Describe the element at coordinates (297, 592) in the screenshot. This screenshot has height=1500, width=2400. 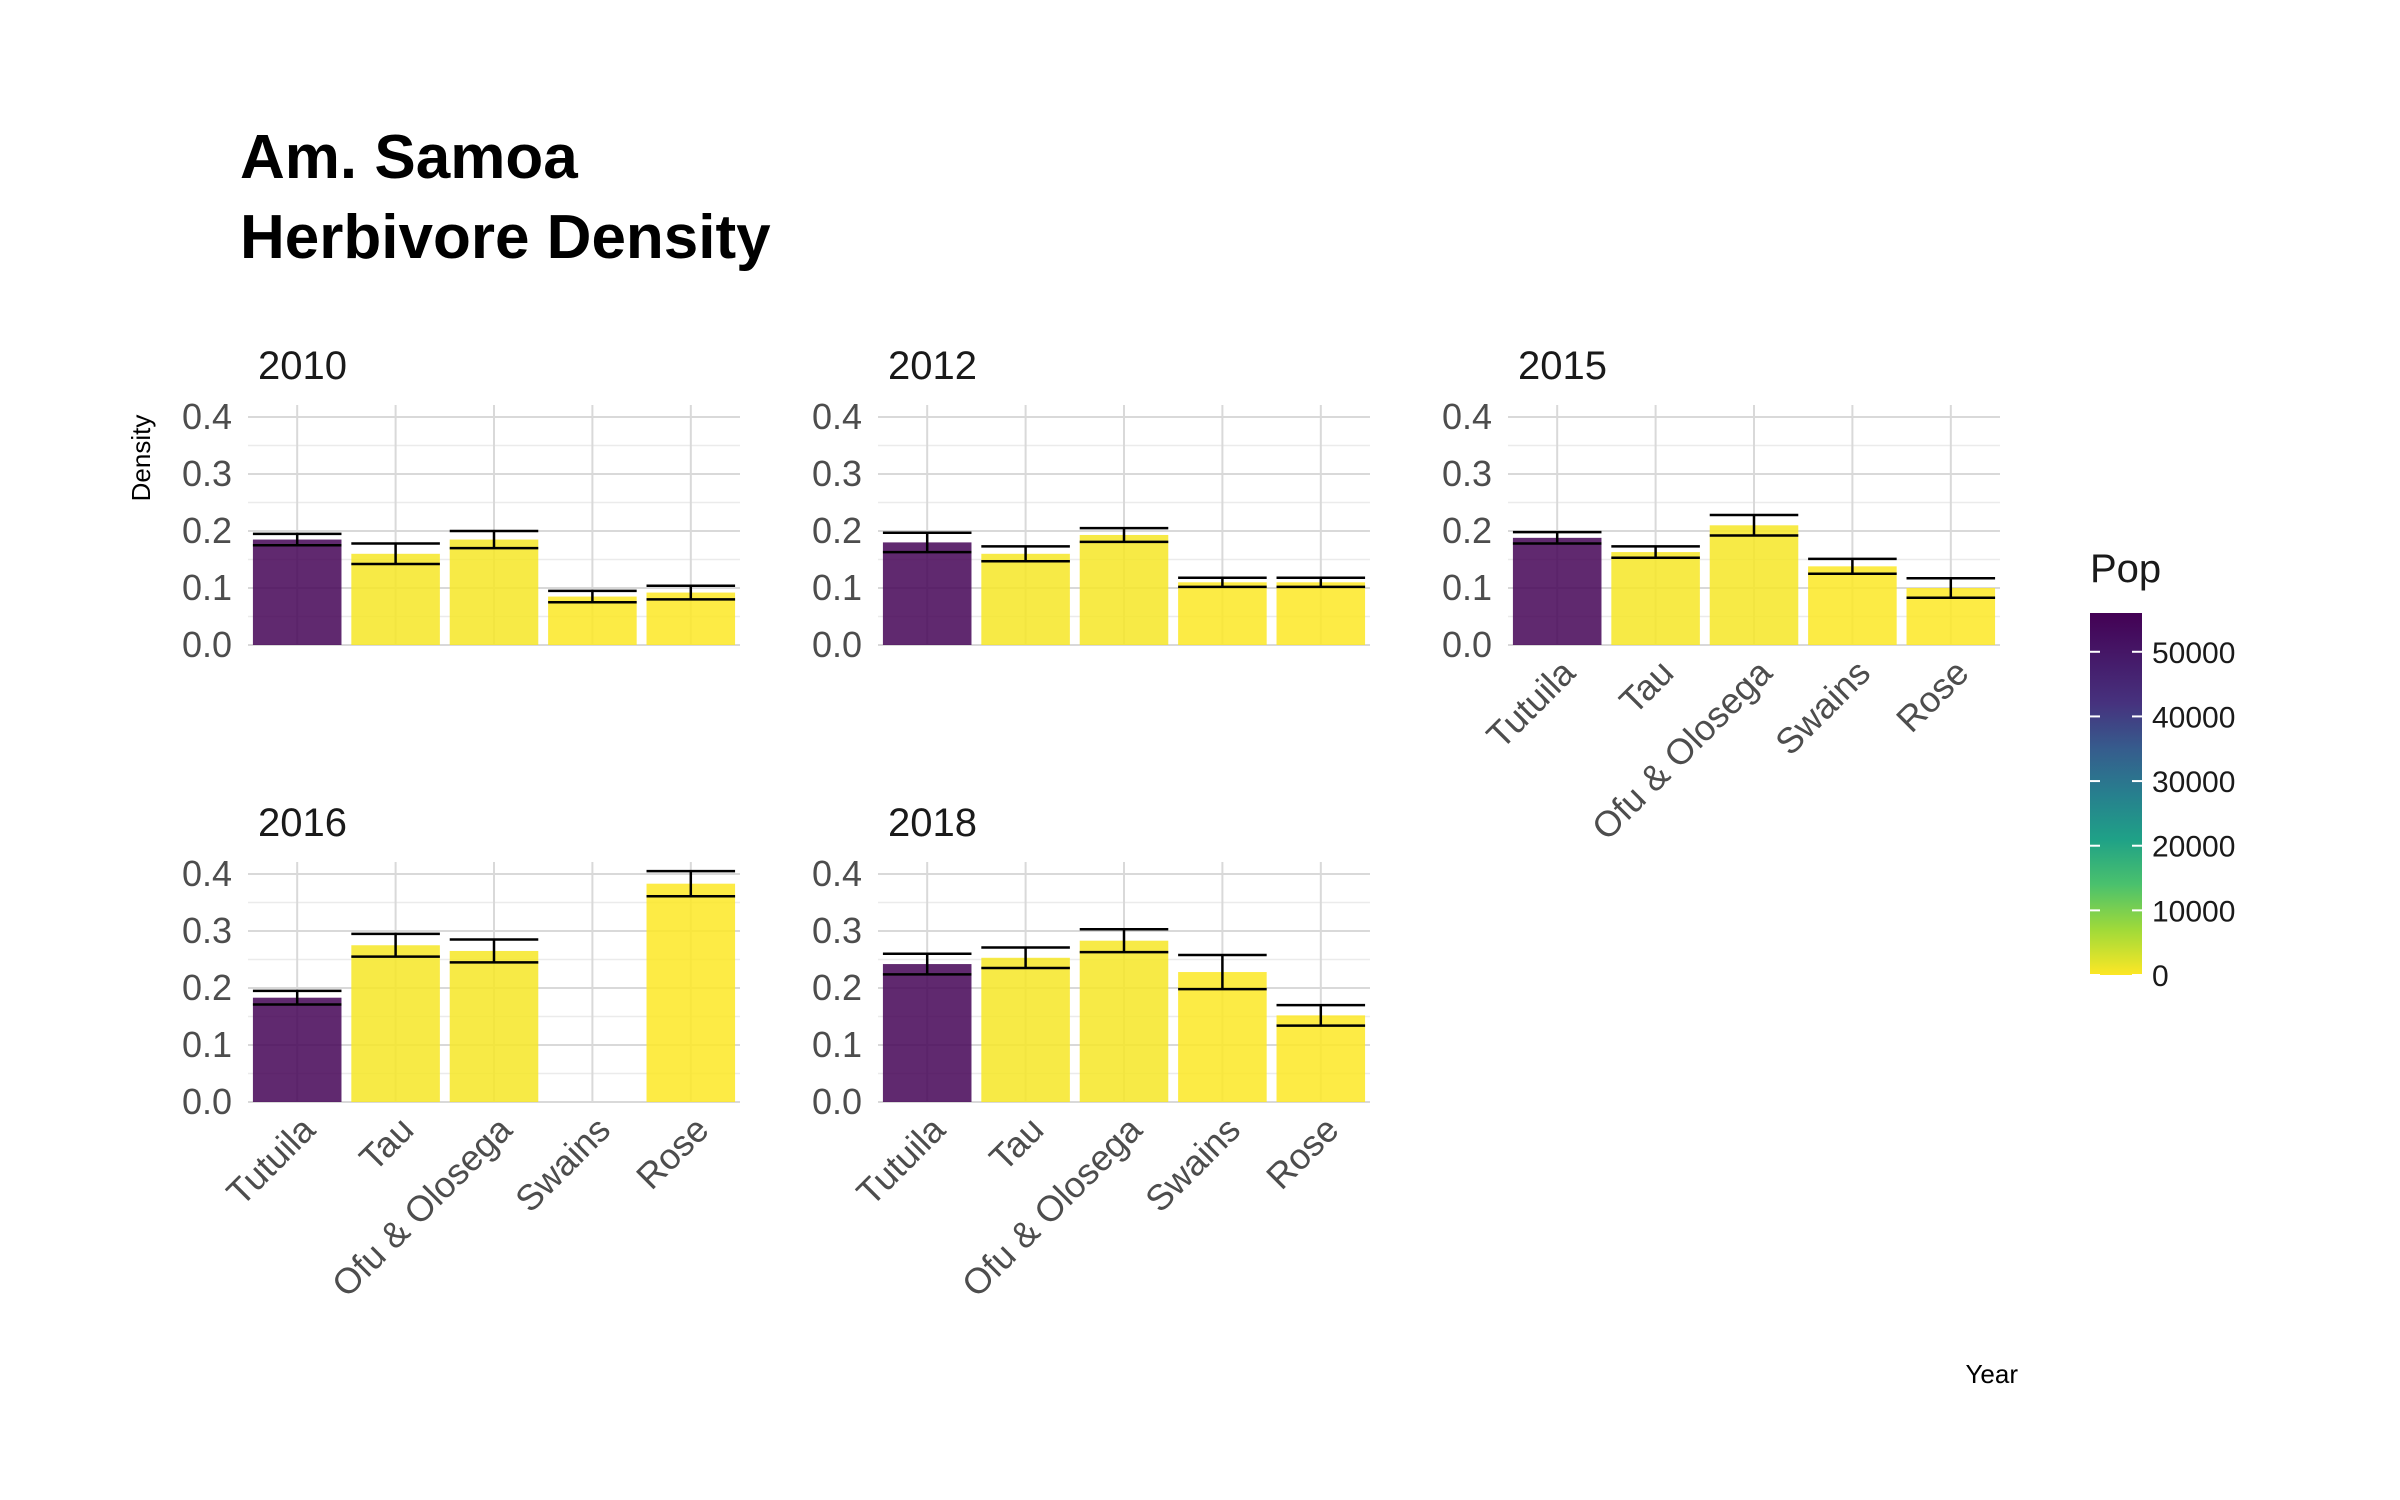
I see `bar-2010-tutuila` at that location.